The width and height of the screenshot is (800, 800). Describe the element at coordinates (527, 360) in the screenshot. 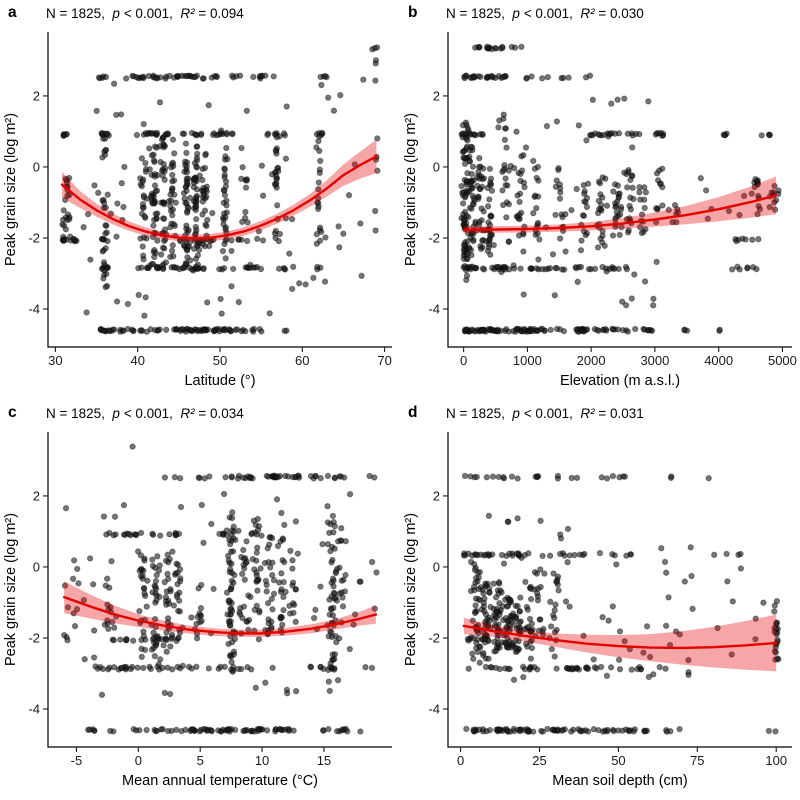

I see `svg-text: 1000` at that location.